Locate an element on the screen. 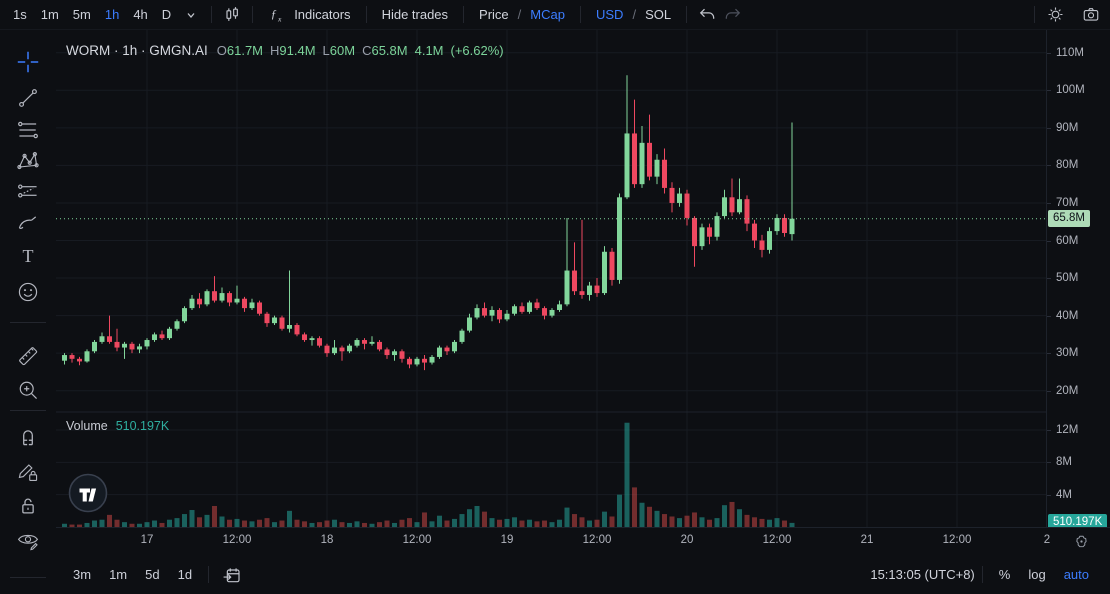 Image resolution: width=1110 pixels, height=594 pixels. trend-line-icon is located at coordinates (28, 98).